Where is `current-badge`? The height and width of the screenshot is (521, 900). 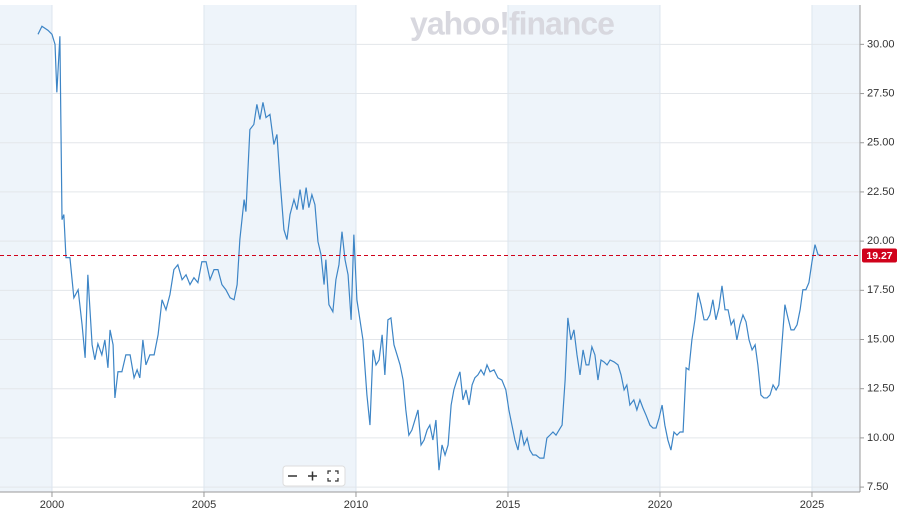 current-badge is located at coordinates (879, 255).